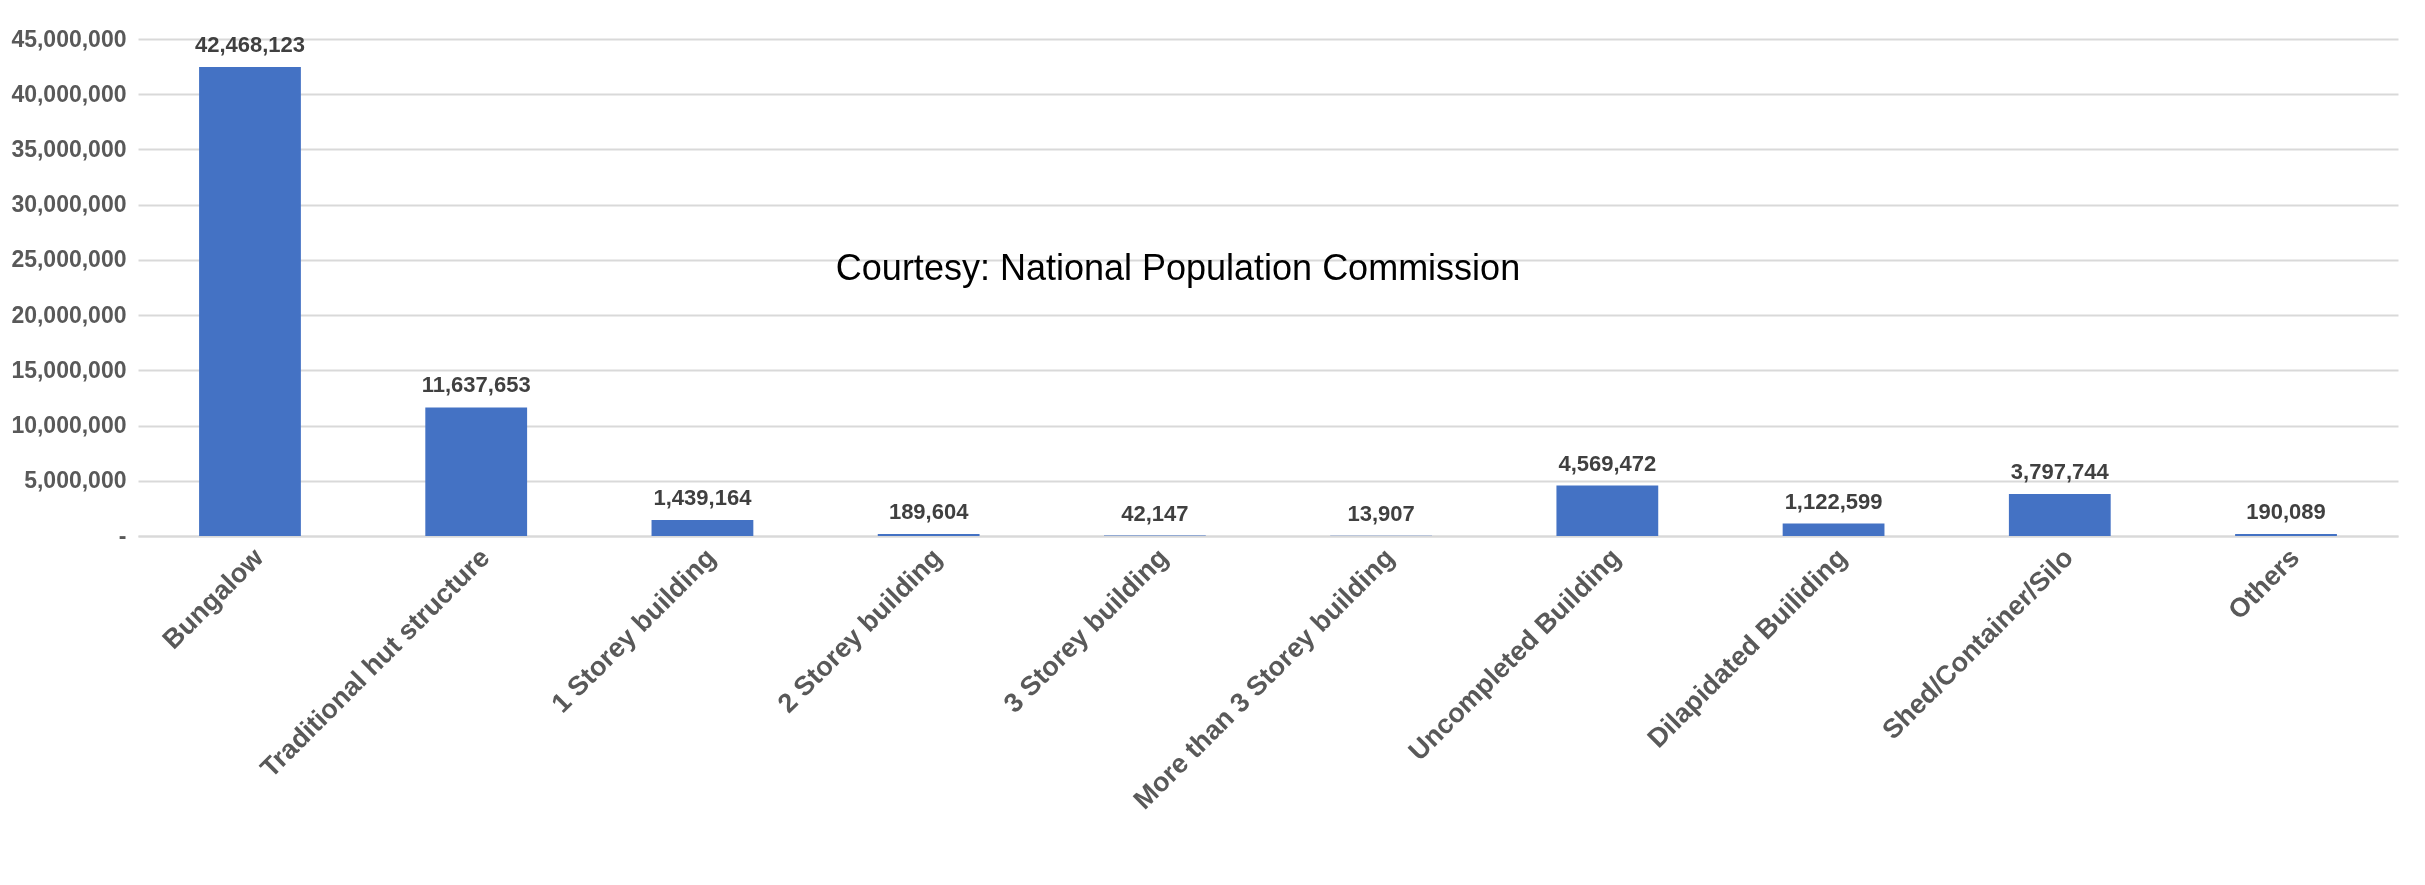  What do you see at coordinates (69, 204) in the screenshot?
I see `y-tick-label: 30,000,000` at bounding box center [69, 204].